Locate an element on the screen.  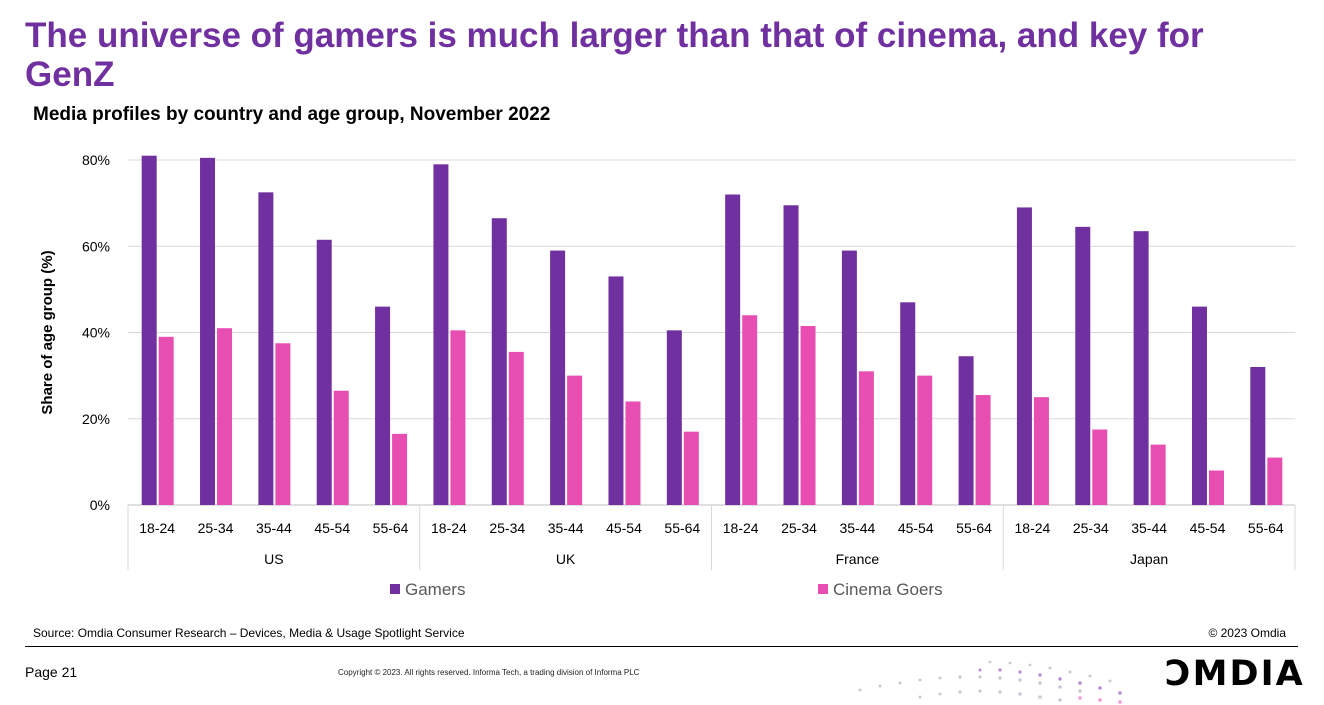
x-group-label: France is located at coordinates (858, 559).